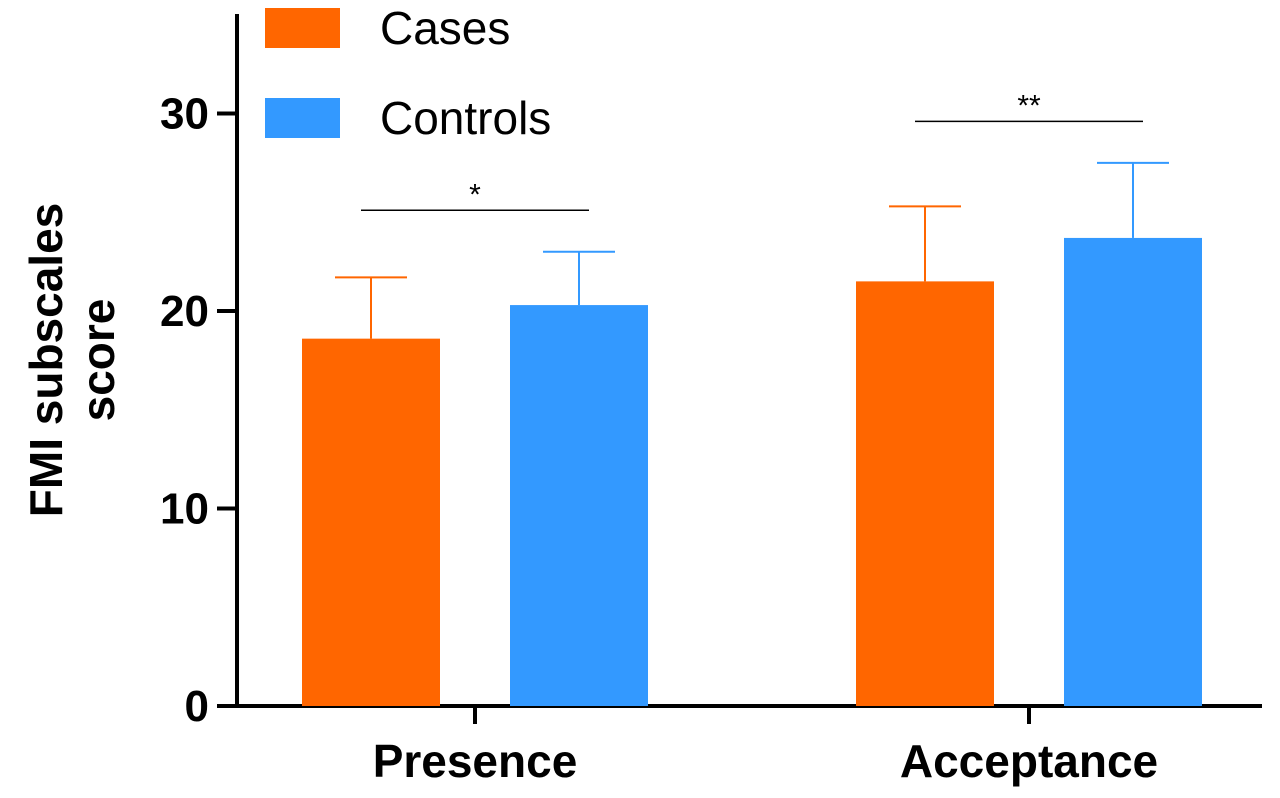 This screenshot has height=798, width=1280. Describe the element at coordinates (579, 505) in the screenshot. I see `bar-controls-presence` at that location.